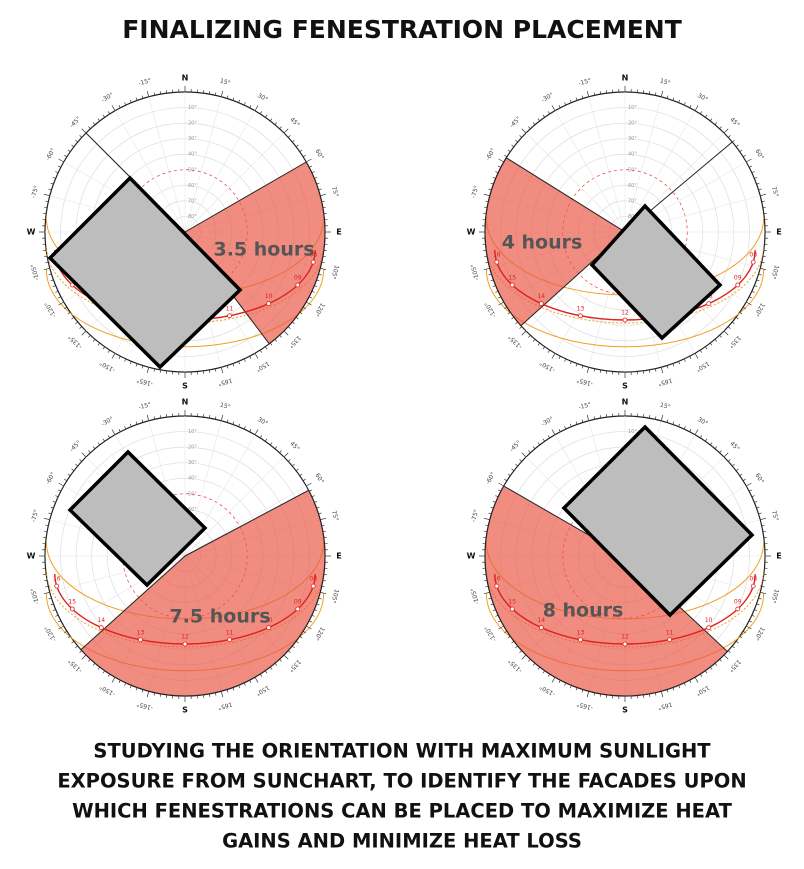  Describe the element at coordinates (515, 122) in the screenshot. I see `azimuth-label: -45°` at that location.